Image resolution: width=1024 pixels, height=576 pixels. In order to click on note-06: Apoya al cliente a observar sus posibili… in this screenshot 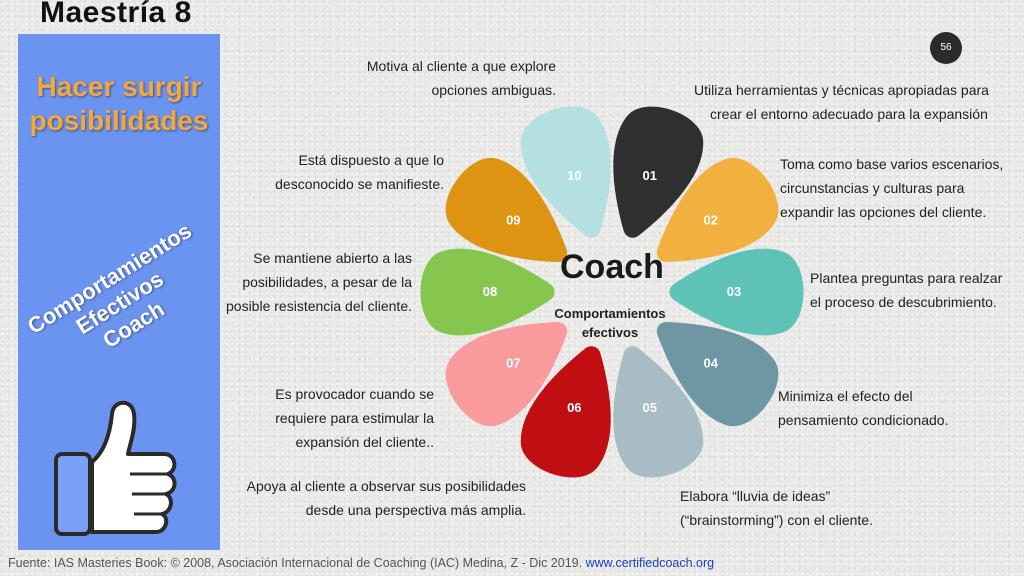, I will do `click(374, 498)`.